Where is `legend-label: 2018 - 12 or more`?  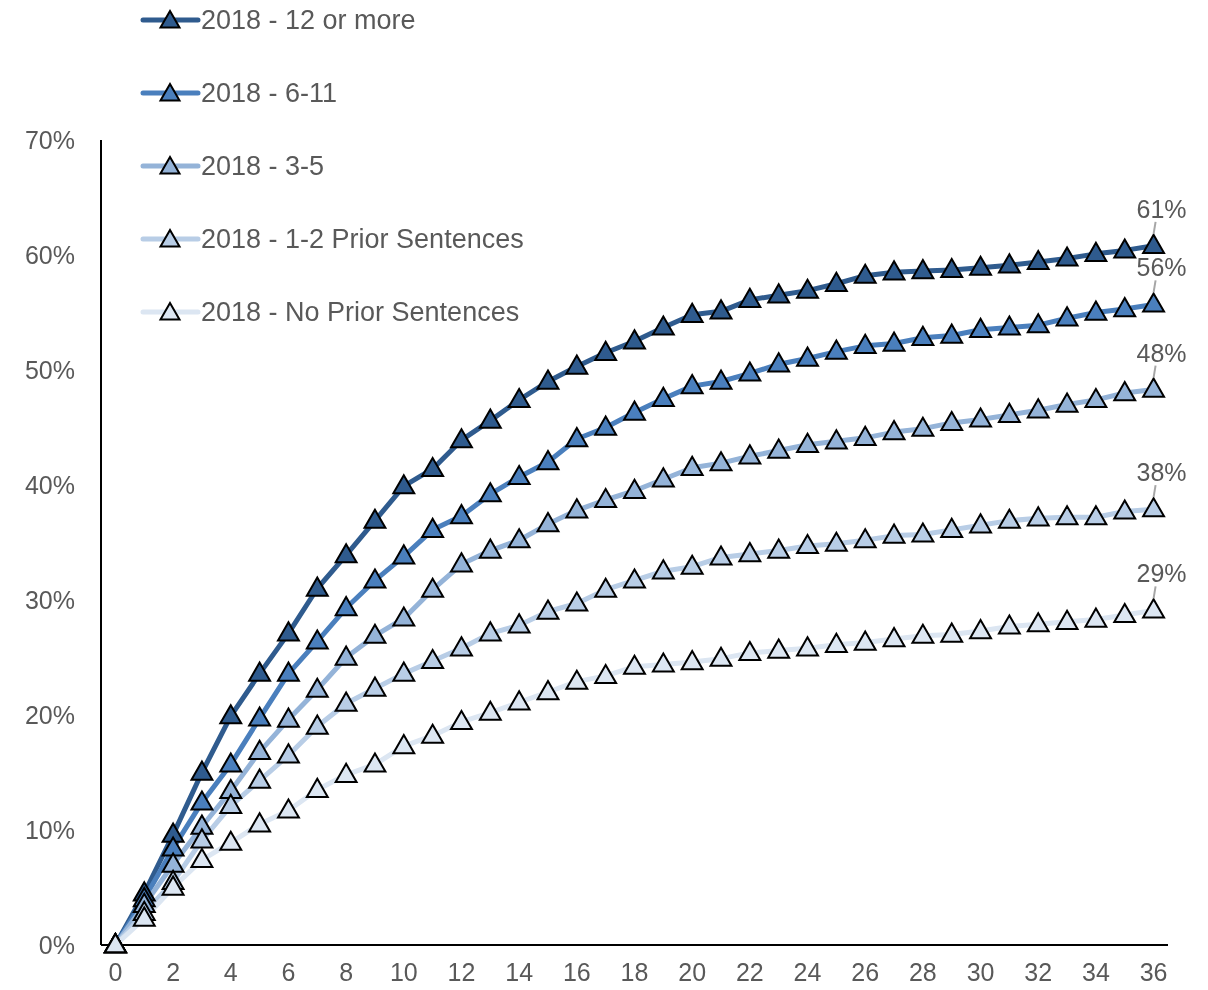 legend-label: 2018 - 12 or more is located at coordinates (308, 20).